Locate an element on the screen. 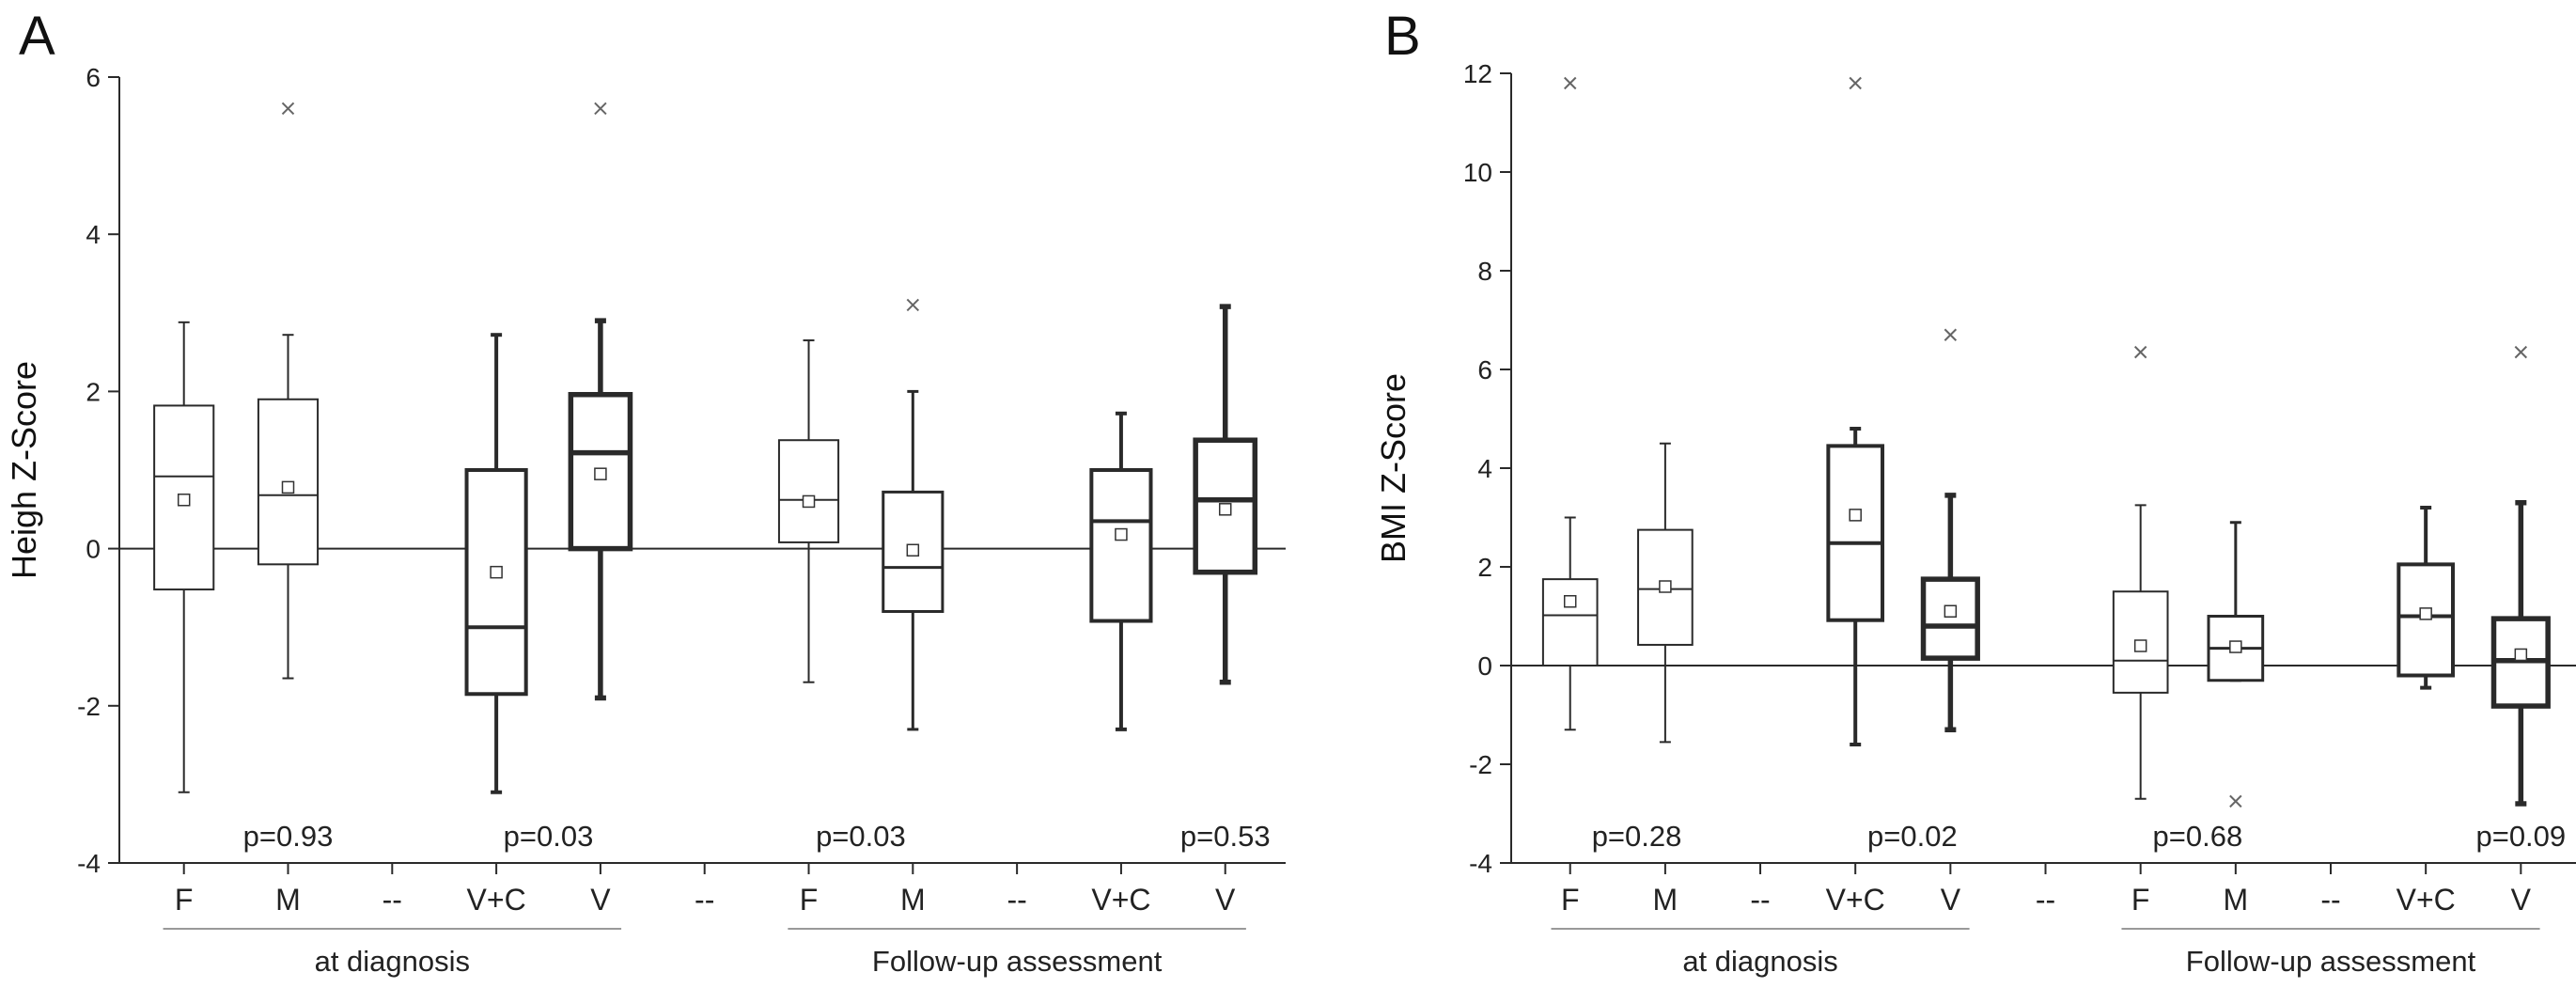 The height and width of the screenshot is (988, 2576). panel-b-box-5-outlier is located at coordinates (2236, 801).